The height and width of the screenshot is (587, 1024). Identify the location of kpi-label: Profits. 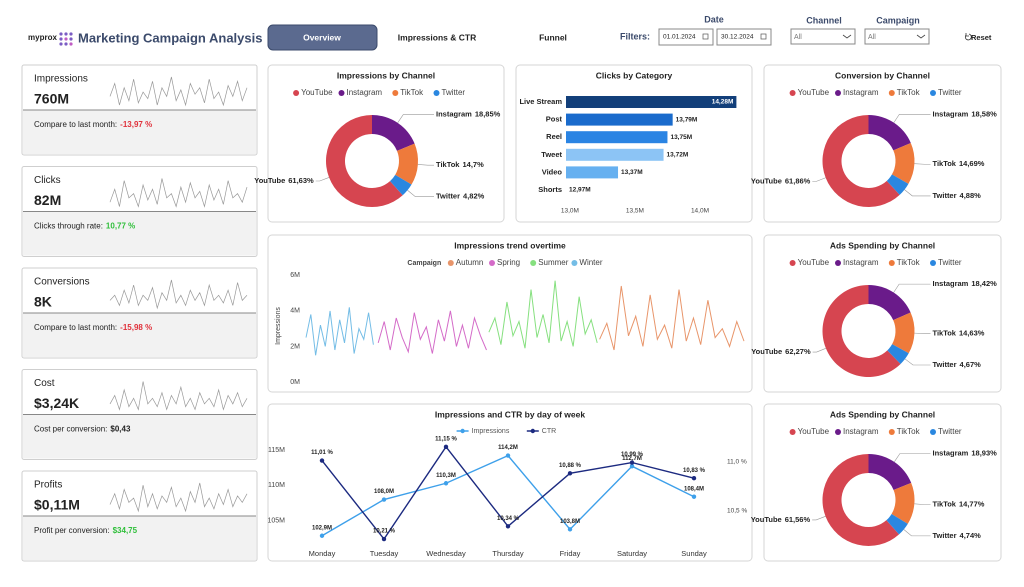
(48, 485).